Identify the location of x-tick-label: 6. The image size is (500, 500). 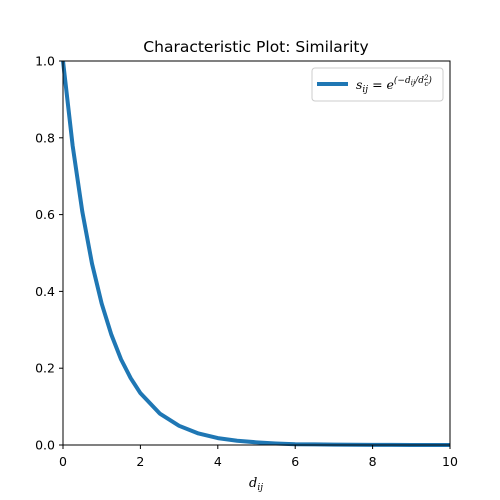
(295, 461).